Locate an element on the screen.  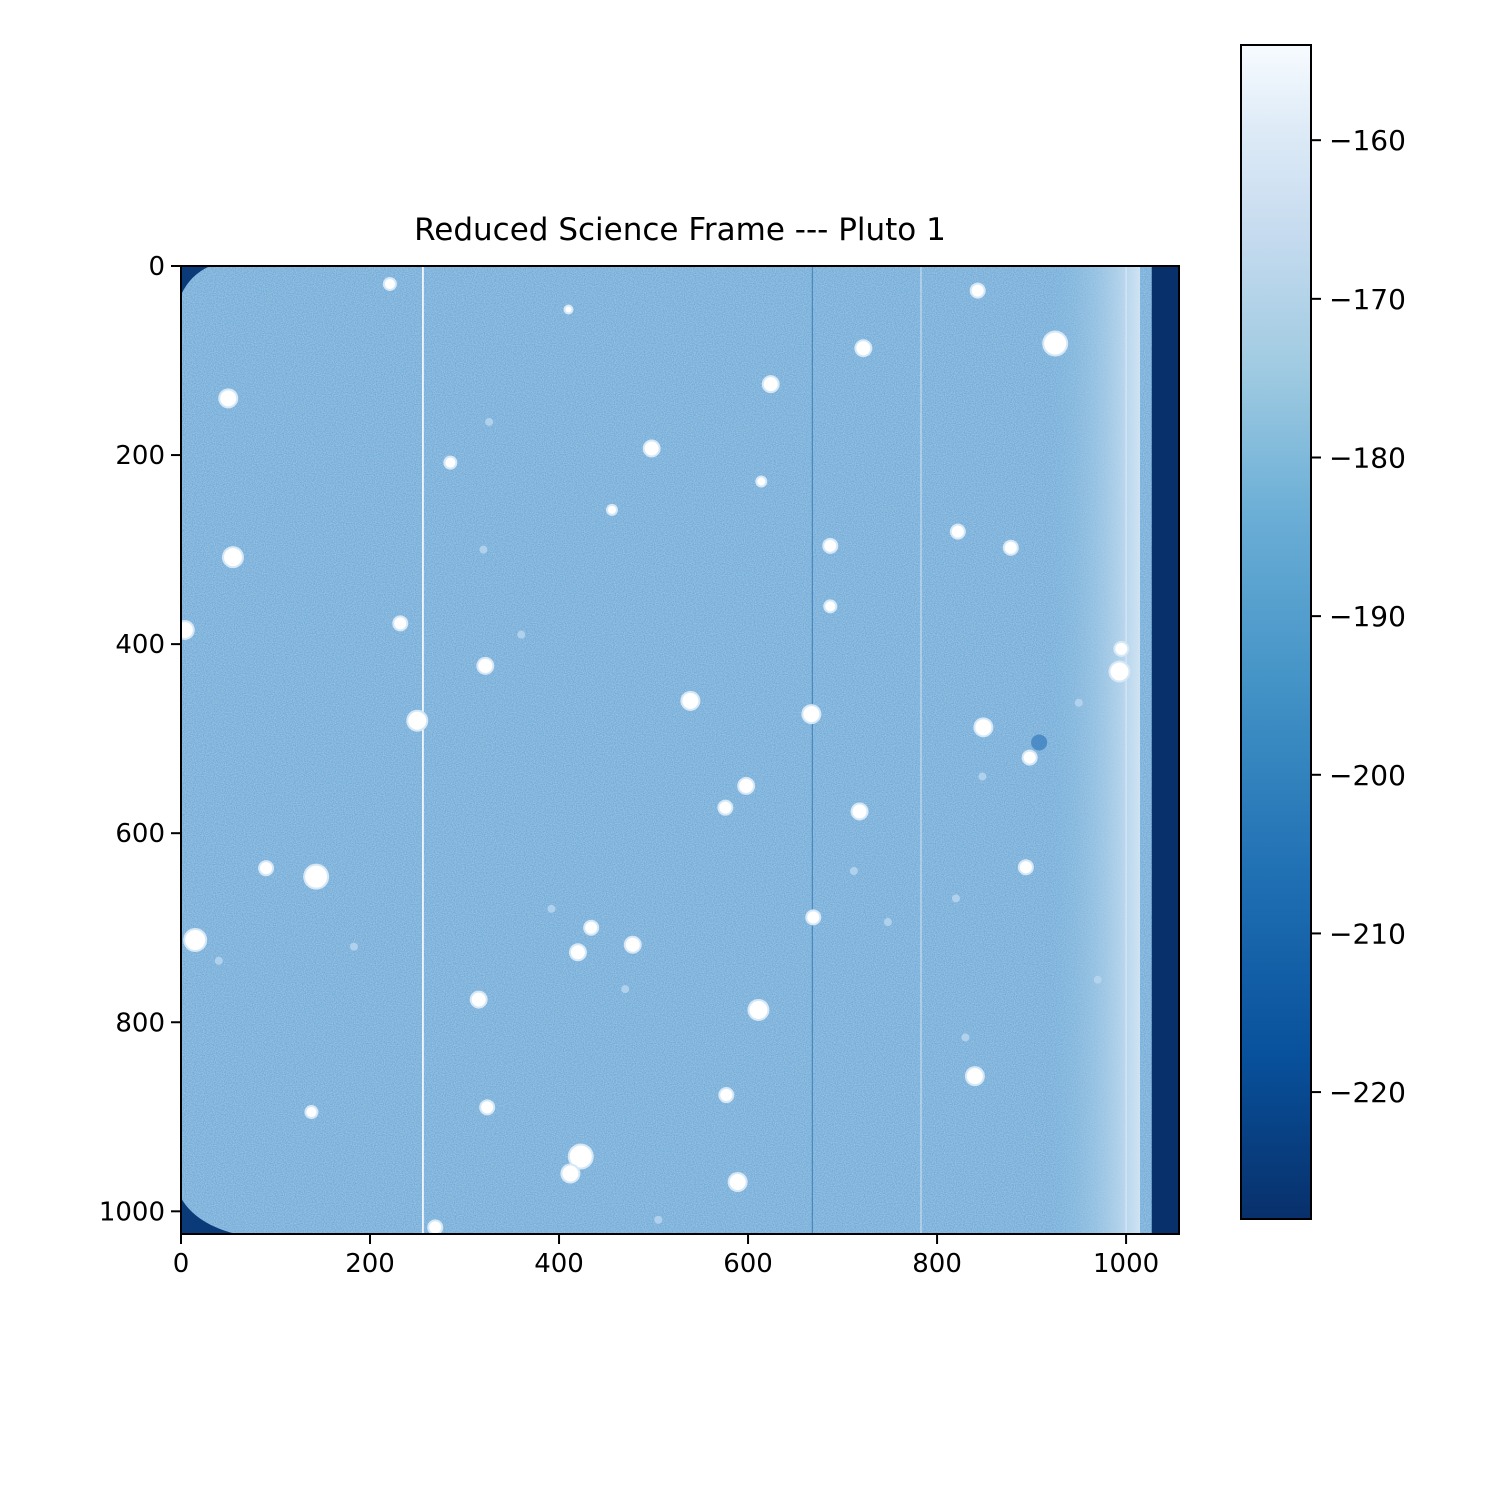
colorbar-axis: −160 −170 −180 −190 −200 −210 −220 is located at coordinates (1358, 616).